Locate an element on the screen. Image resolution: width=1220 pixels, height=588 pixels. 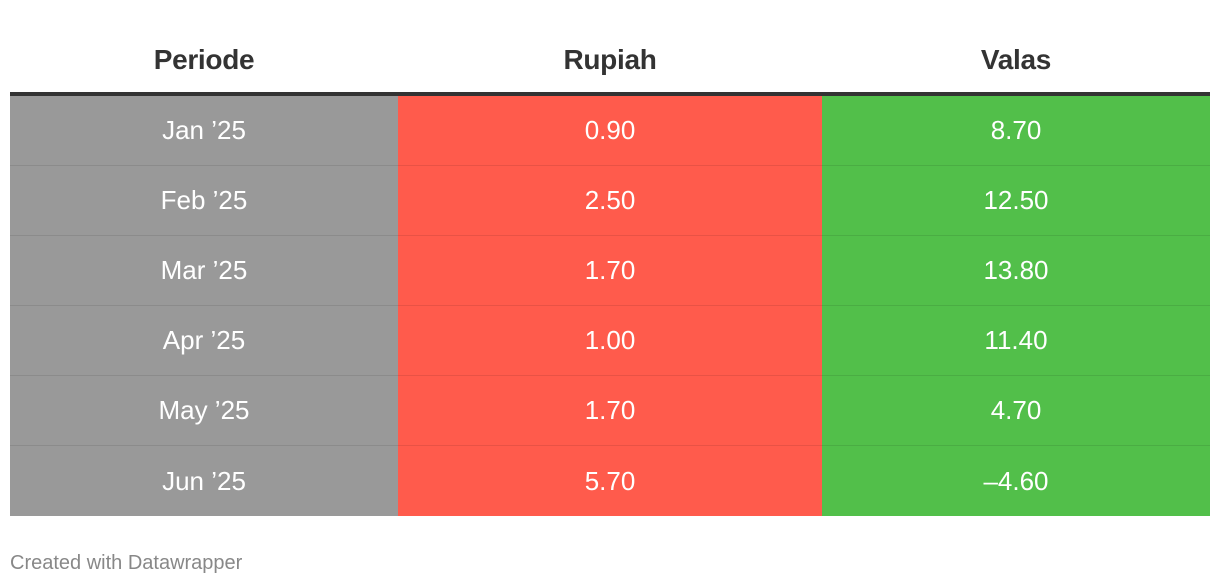
column-header-rupiah: Rupiah is located at coordinates (610, 62).